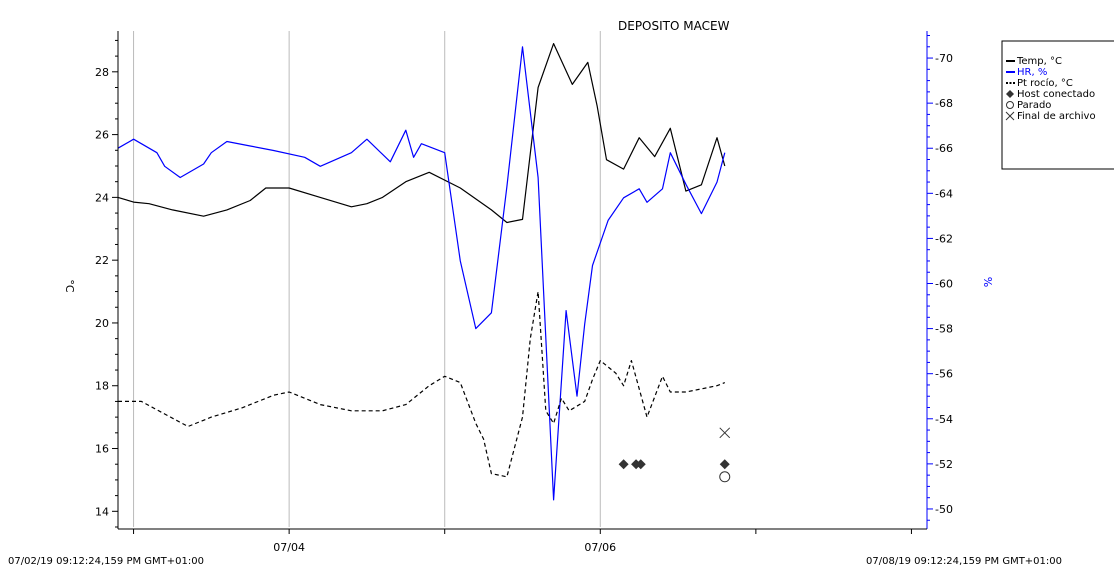 The height and width of the screenshot is (567, 1114). Describe the element at coordinates (1034, 105) in the screenshot. I see `legend-entry-label: Parado` at that location.